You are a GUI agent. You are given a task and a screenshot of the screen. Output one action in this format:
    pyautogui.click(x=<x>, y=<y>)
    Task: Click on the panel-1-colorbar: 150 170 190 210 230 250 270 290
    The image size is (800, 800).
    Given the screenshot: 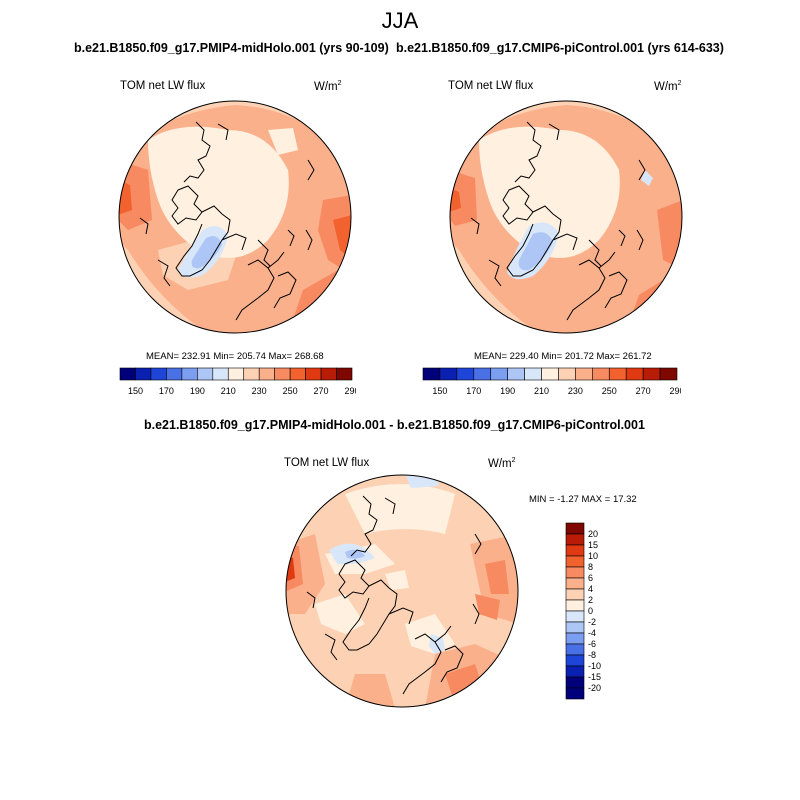 What is the action you would take?
    pyautogui.click(x=237, y=381)
    